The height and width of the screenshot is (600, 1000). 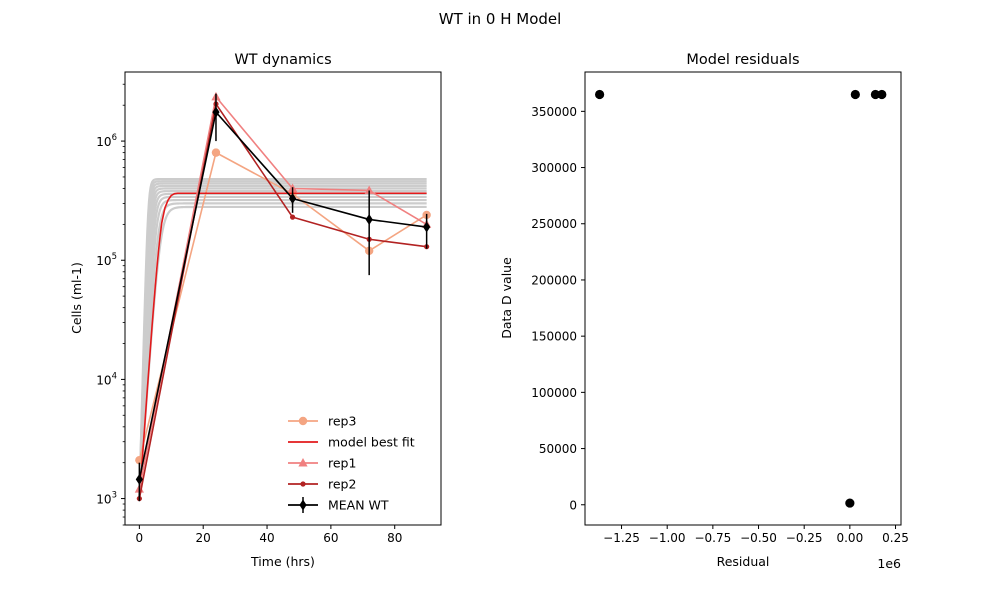 What do you see at coordinates (358, 505) in the screenshot?
I see `legend-label-mean-wt: MEAN WT` at bounding box center [358, 505].